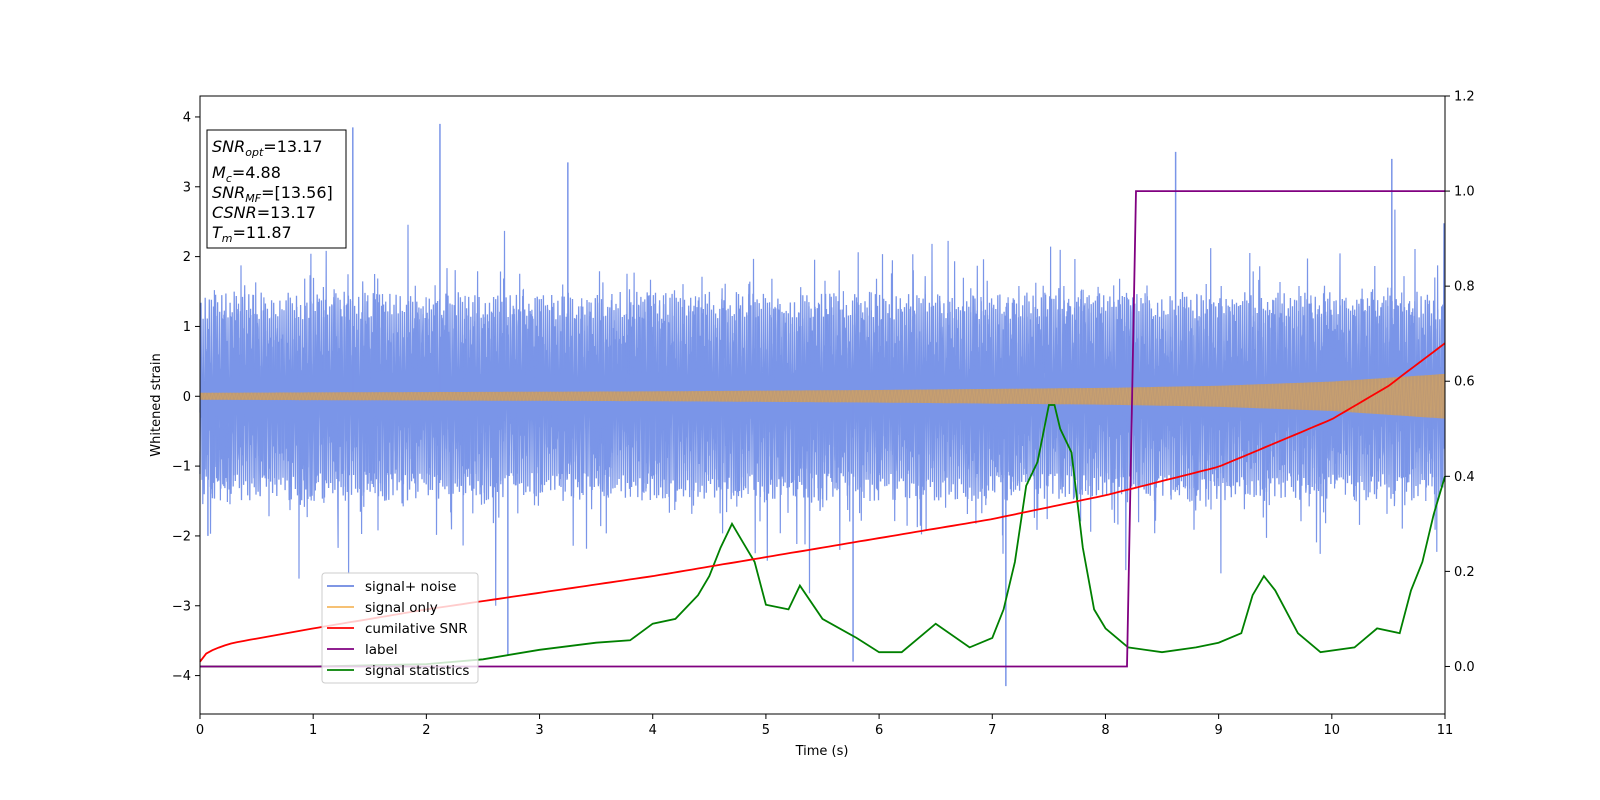 This screenshot has height=800, width=1600. What do you see at coordinates (156, 404) in the screenshot?
I see `y-axis-label: Whitened strain` at bounding box center [156, 404].